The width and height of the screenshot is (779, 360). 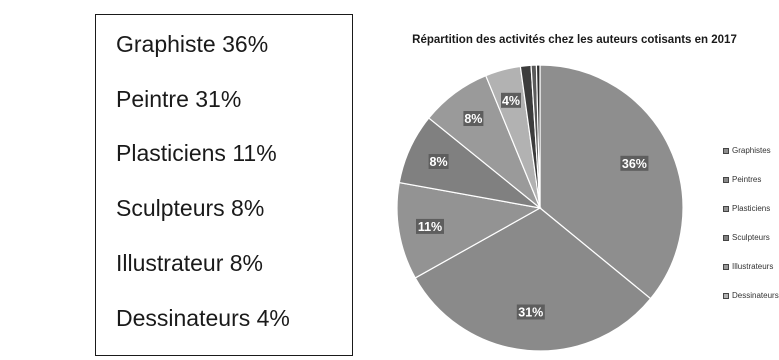 I want to click on svg-text: 4%, so click(x=511, y=101).